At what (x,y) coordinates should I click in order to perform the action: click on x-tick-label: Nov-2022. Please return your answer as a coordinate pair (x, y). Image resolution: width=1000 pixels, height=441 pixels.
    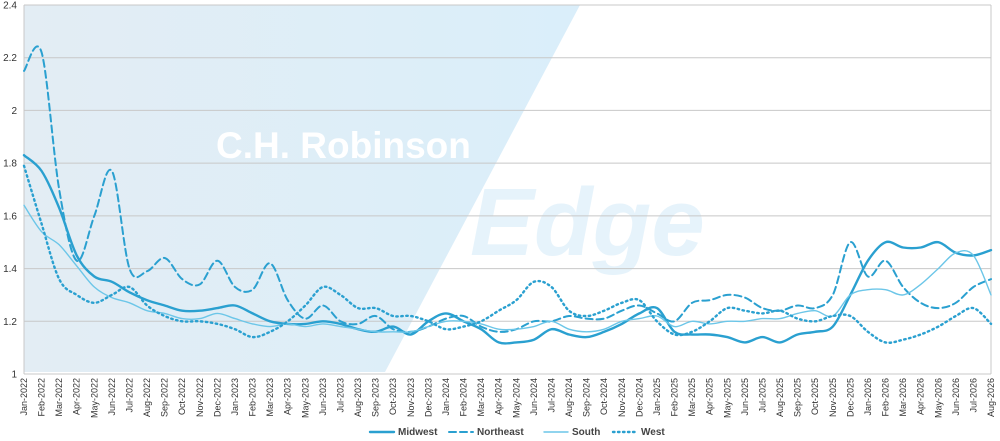
    Looking at the image, I should click on (200, 397).